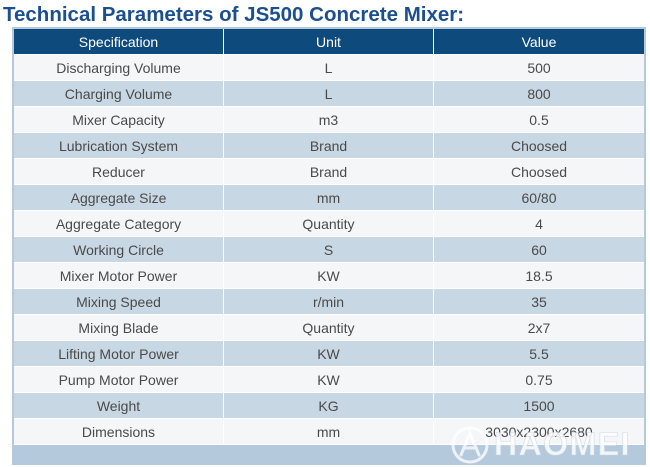  I want to click on table-row: Mixer Capacity m3 0.5, so click(329, 120).